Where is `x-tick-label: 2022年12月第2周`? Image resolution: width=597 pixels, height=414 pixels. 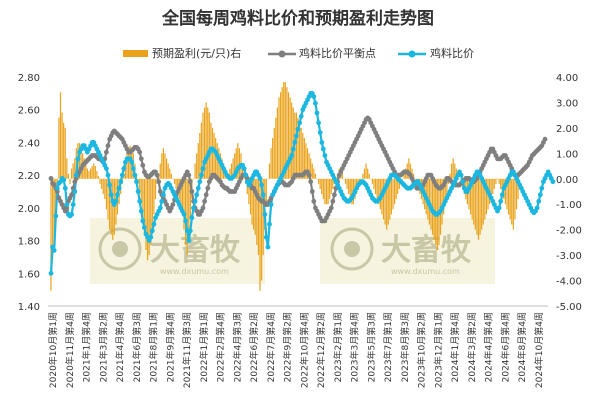
x-tick-label: 2022年12月第2周 is located at coordinates (321, 350).